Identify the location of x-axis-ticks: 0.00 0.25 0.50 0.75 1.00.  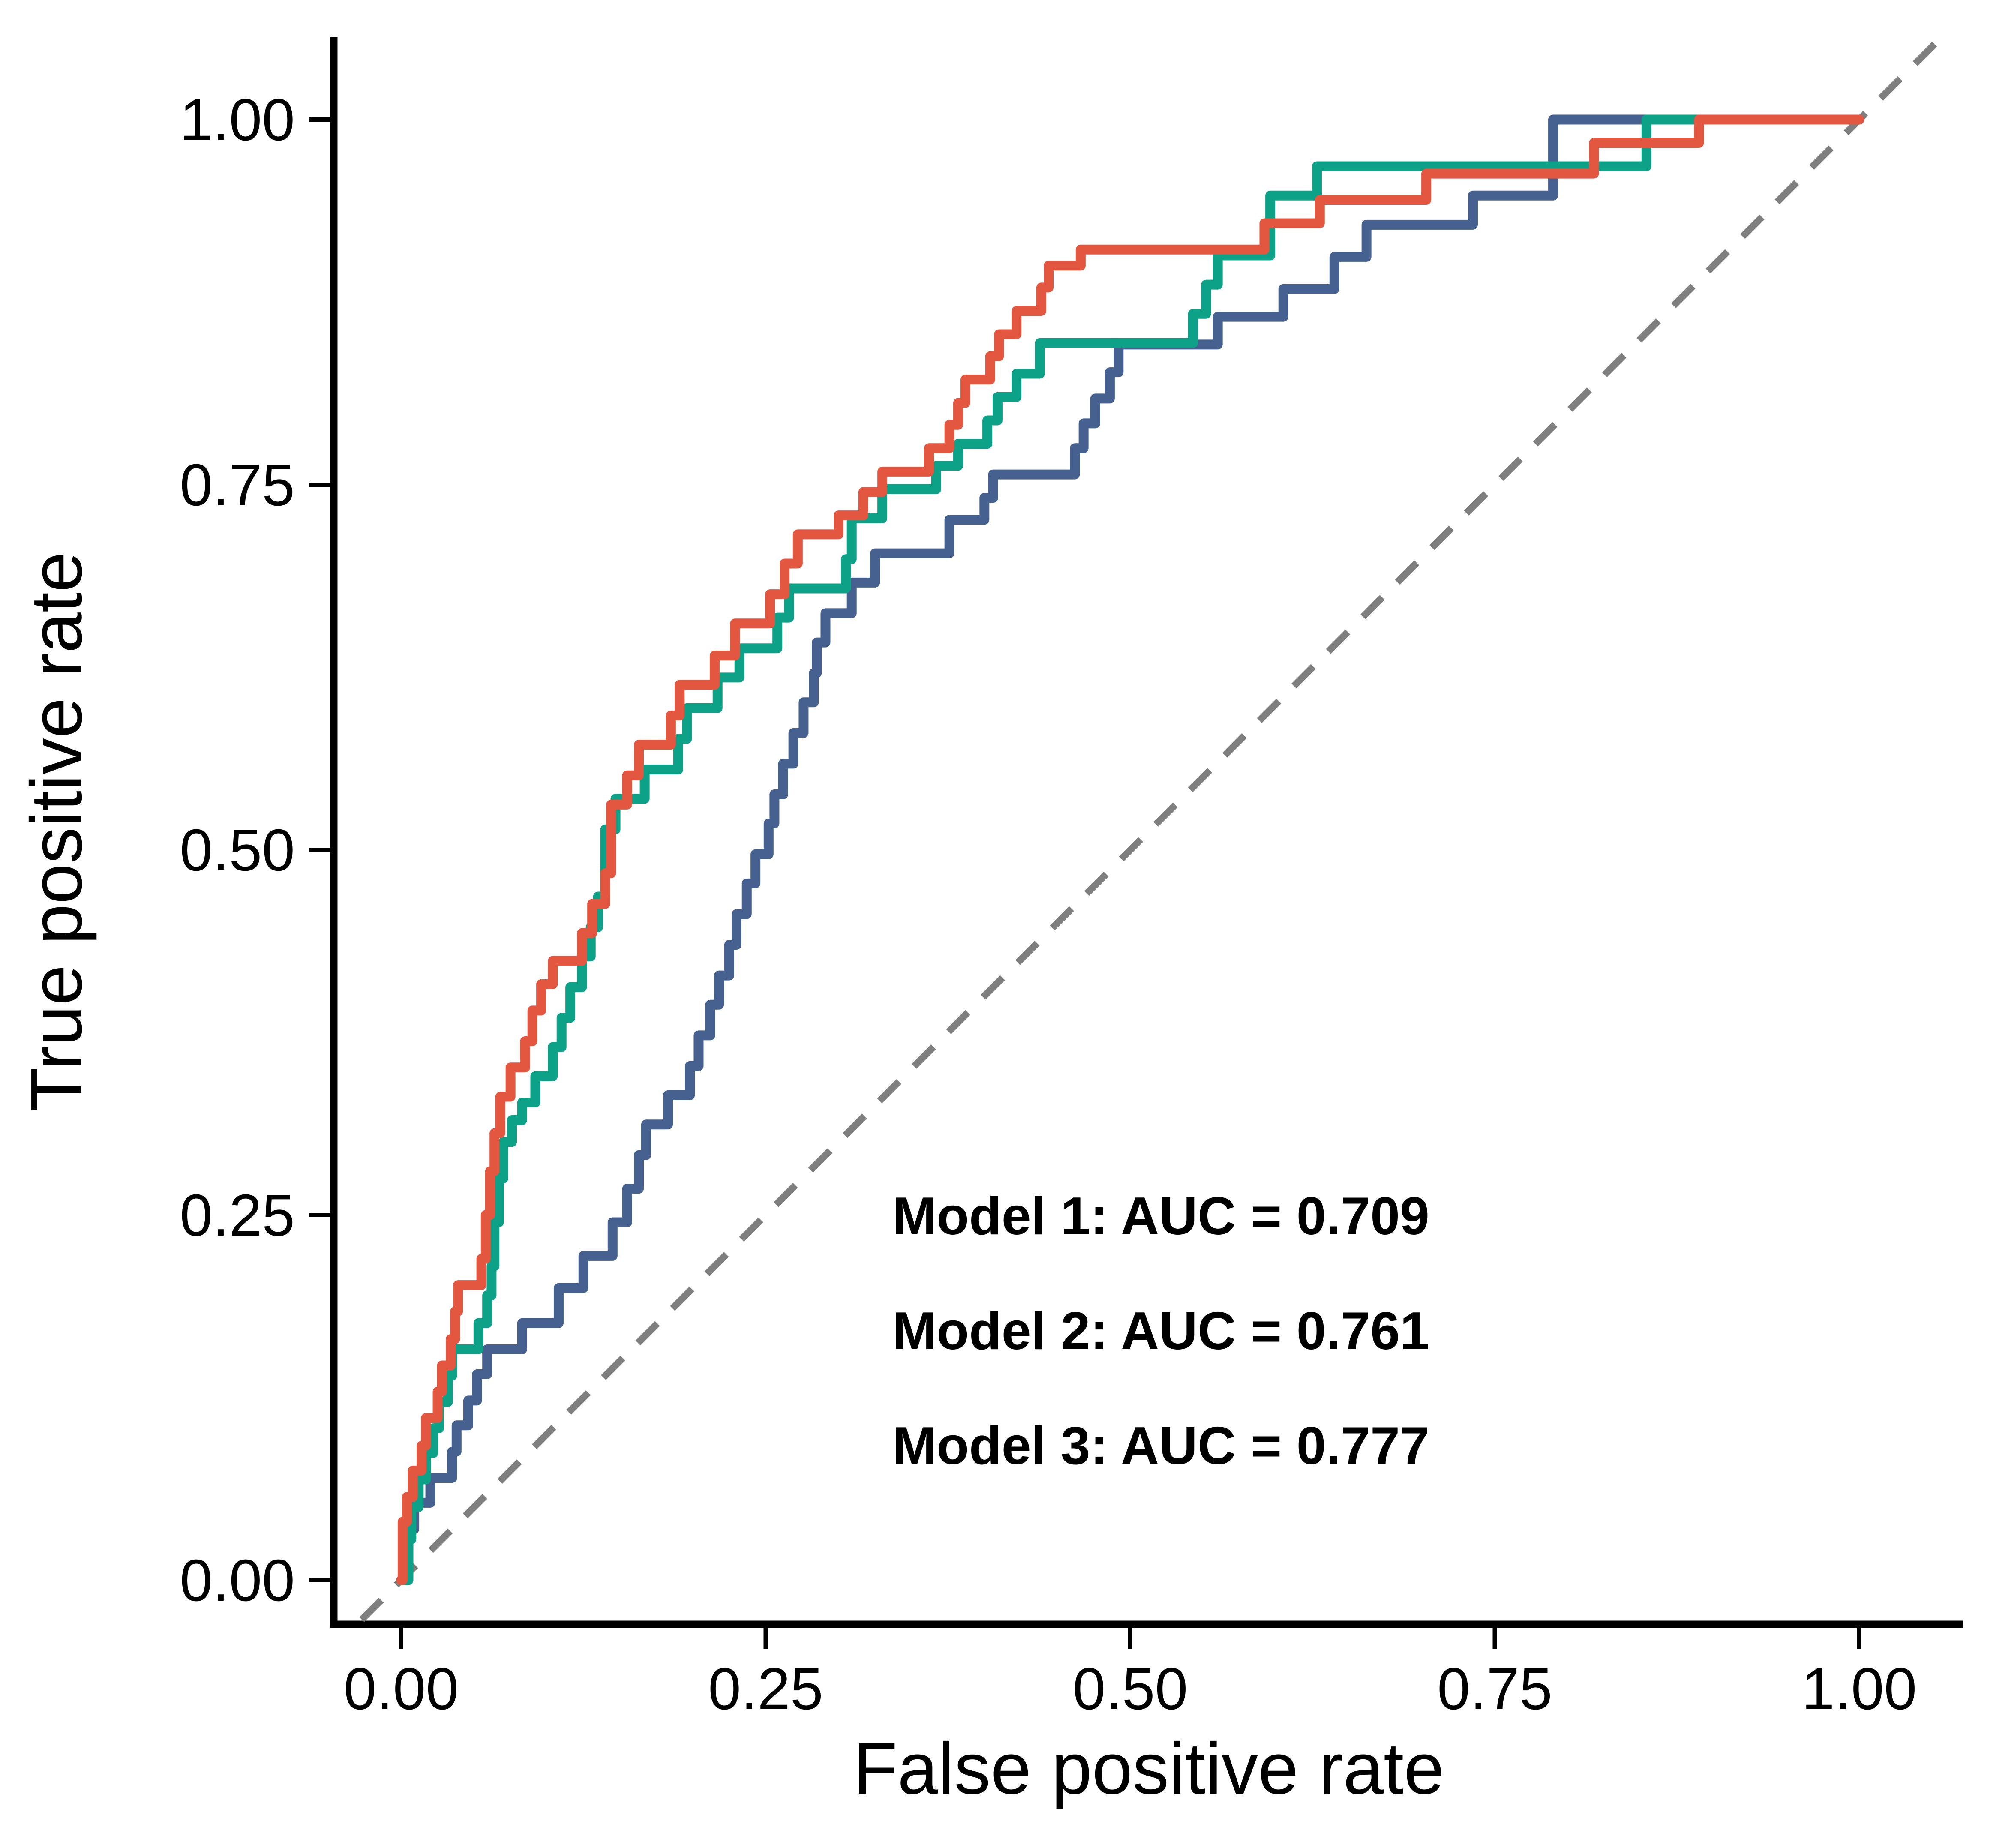
(1131, 1673).